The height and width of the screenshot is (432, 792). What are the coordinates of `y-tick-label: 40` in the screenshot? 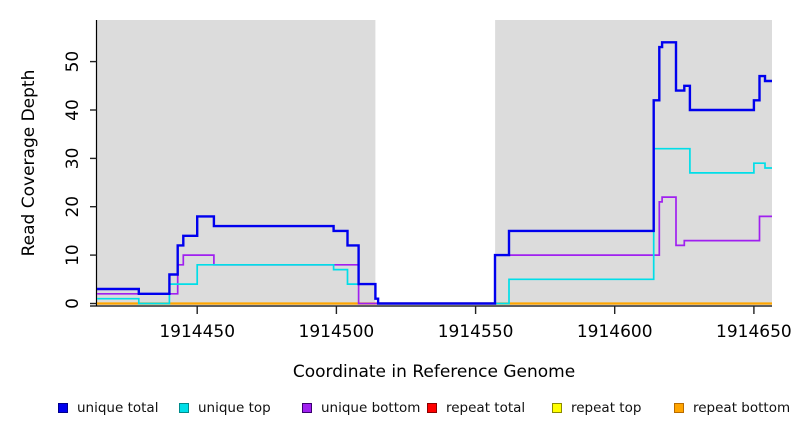 It's located at (73, 110).